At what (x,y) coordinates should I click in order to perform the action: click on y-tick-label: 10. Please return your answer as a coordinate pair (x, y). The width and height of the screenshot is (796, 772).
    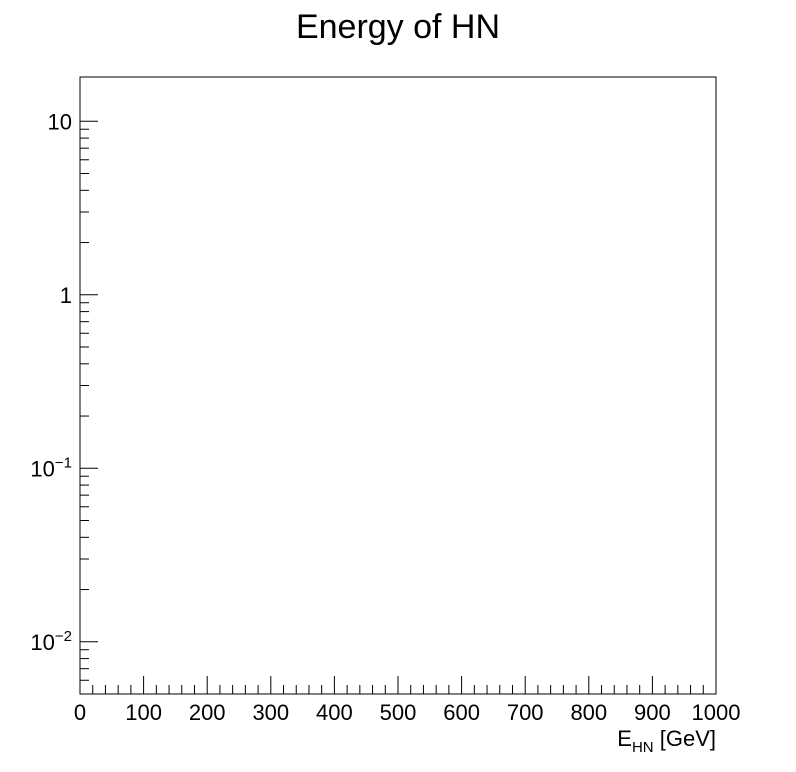
    Looking at the image, I should click on (60, 121).